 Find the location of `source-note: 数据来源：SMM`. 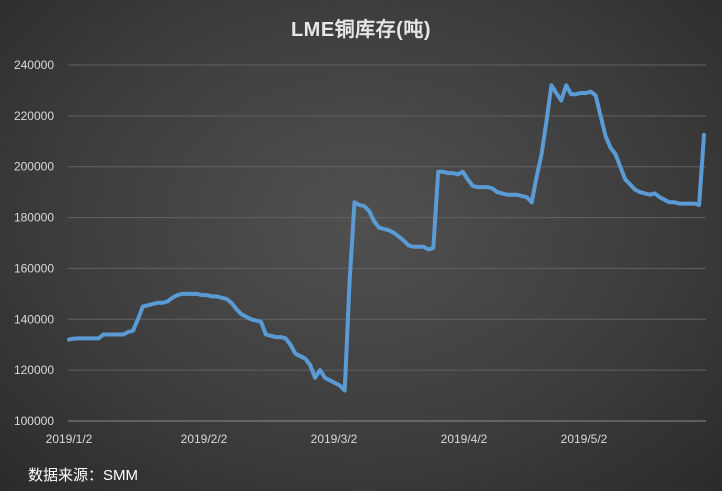

source-note: 数据来源：SMM is located at coordinates (83, 475).